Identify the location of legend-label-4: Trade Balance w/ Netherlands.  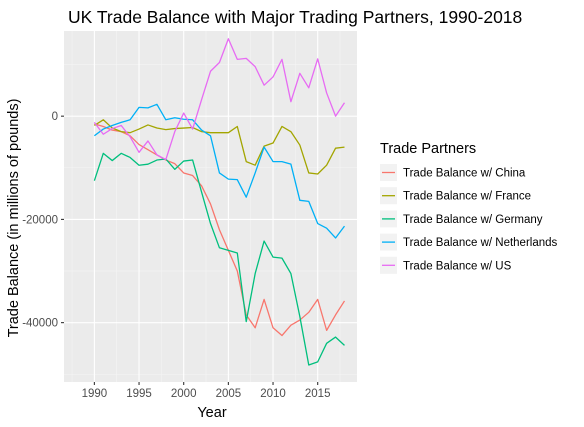
(480, 243).